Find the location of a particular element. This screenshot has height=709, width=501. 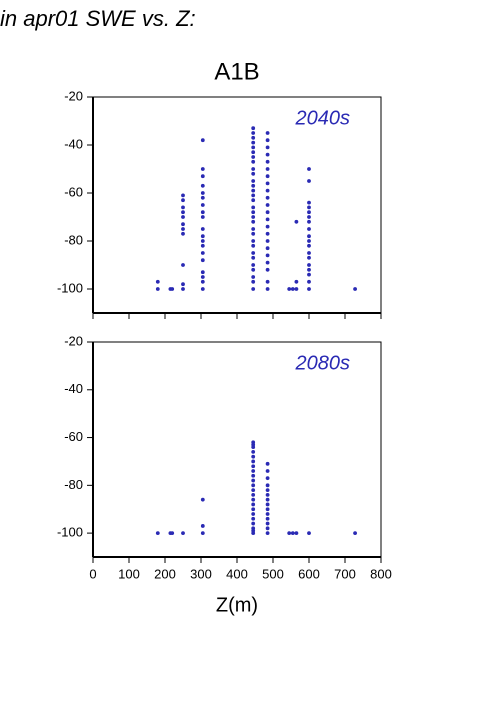

x-tick-label: 800 is located at coordinates (381, 573).